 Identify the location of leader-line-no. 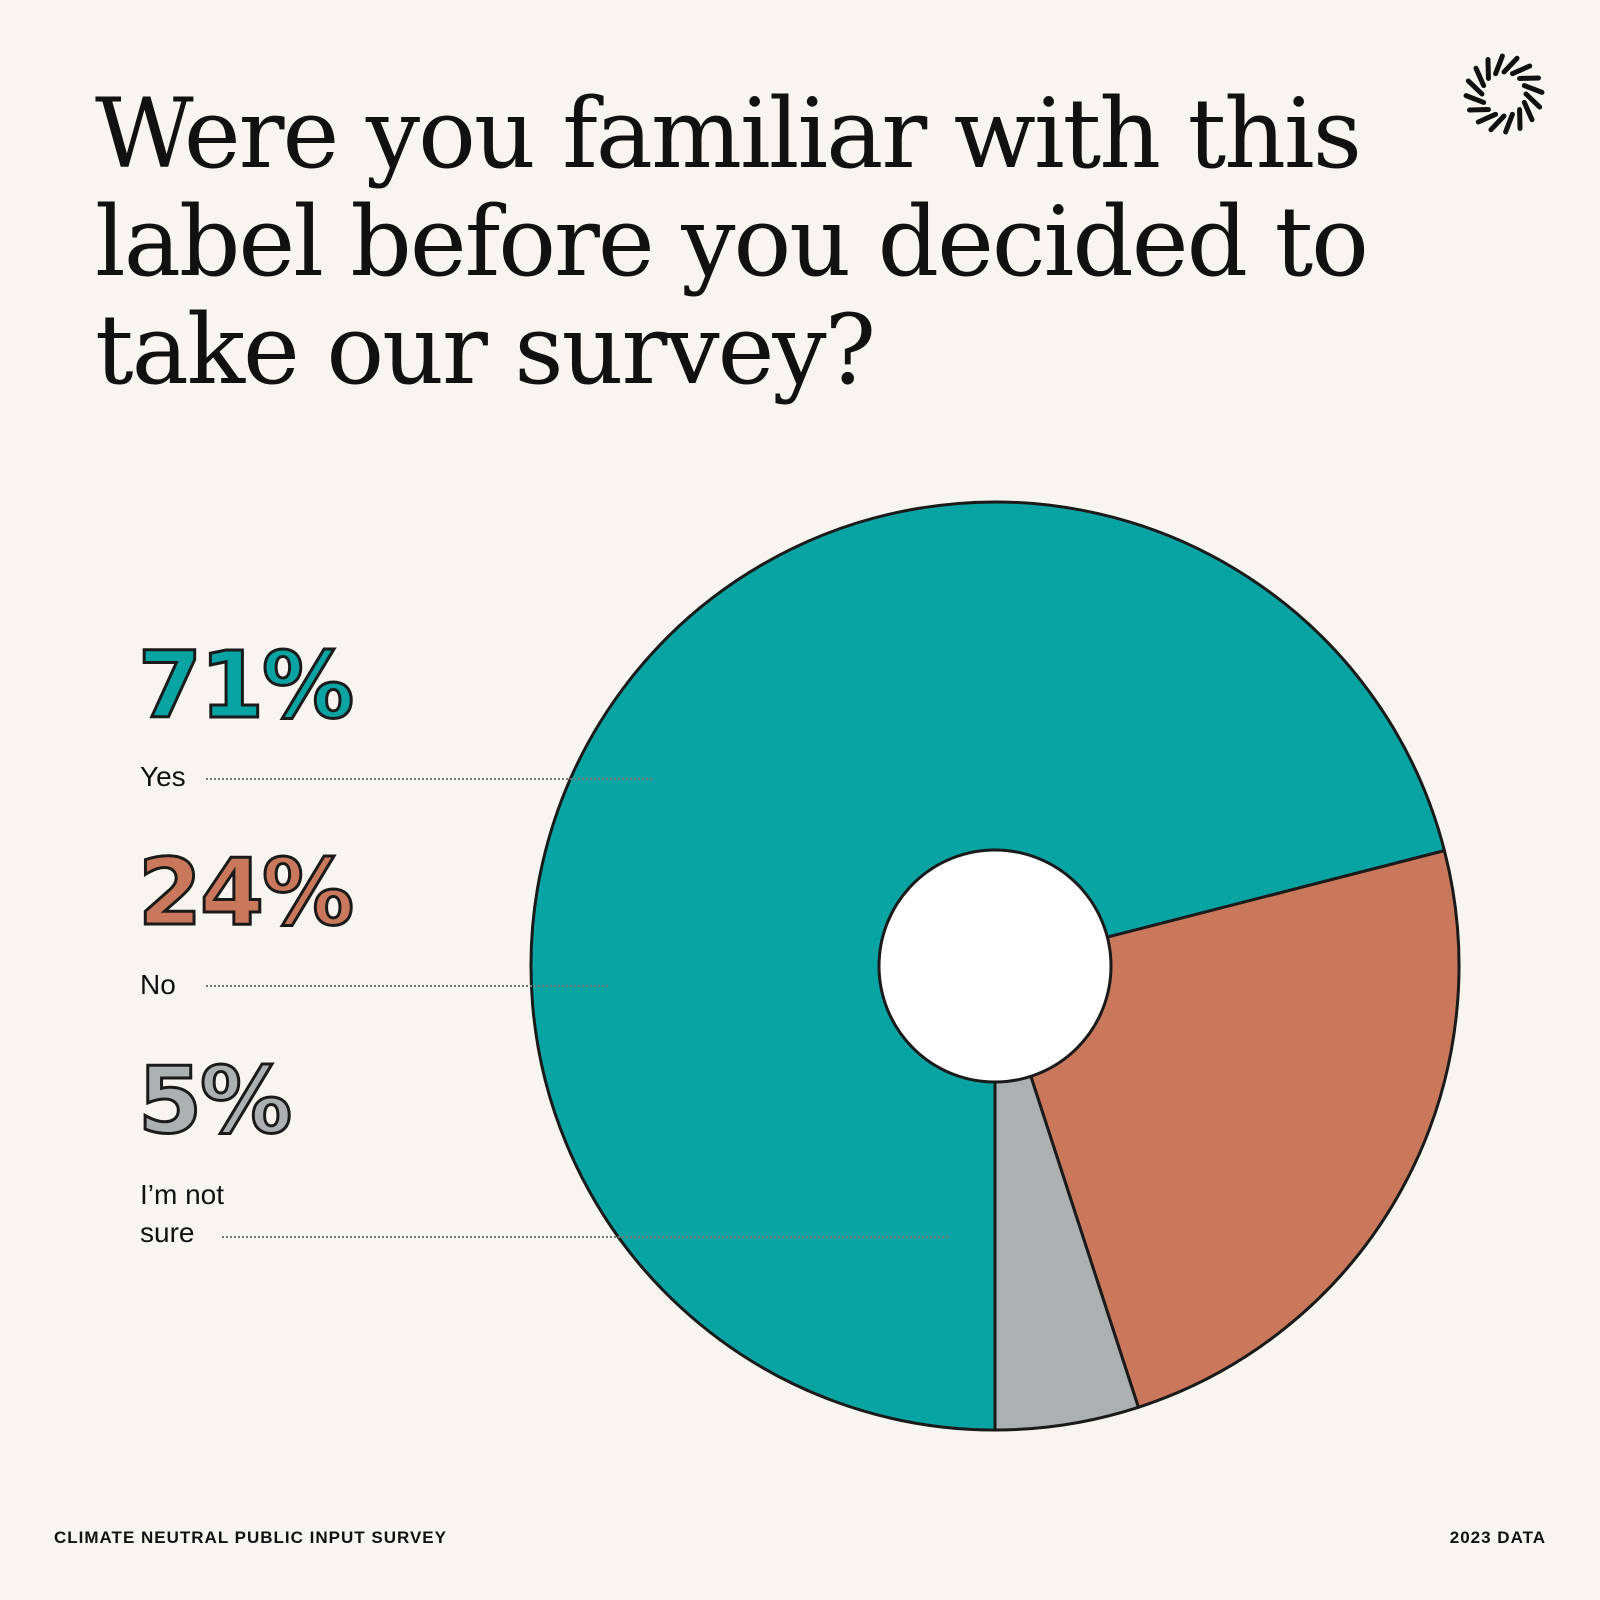
(407, 986).